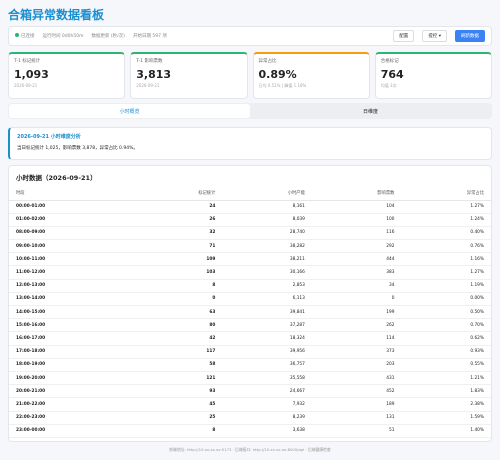 Image resolution: width=500 pixels, height=460 pixels. What do you see at coordinates (71, 246) in the screenshot?
I see `cell: 09:00-10:00` at bounding box center [71, 246].